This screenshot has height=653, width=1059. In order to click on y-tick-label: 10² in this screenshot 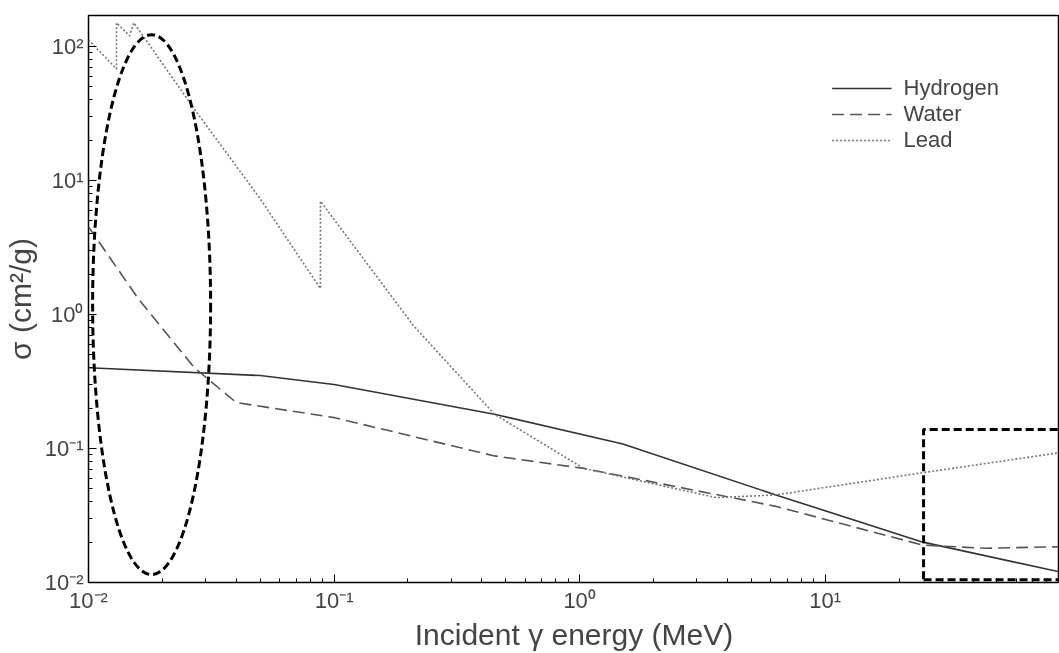, I will do `click(67, 46)`.